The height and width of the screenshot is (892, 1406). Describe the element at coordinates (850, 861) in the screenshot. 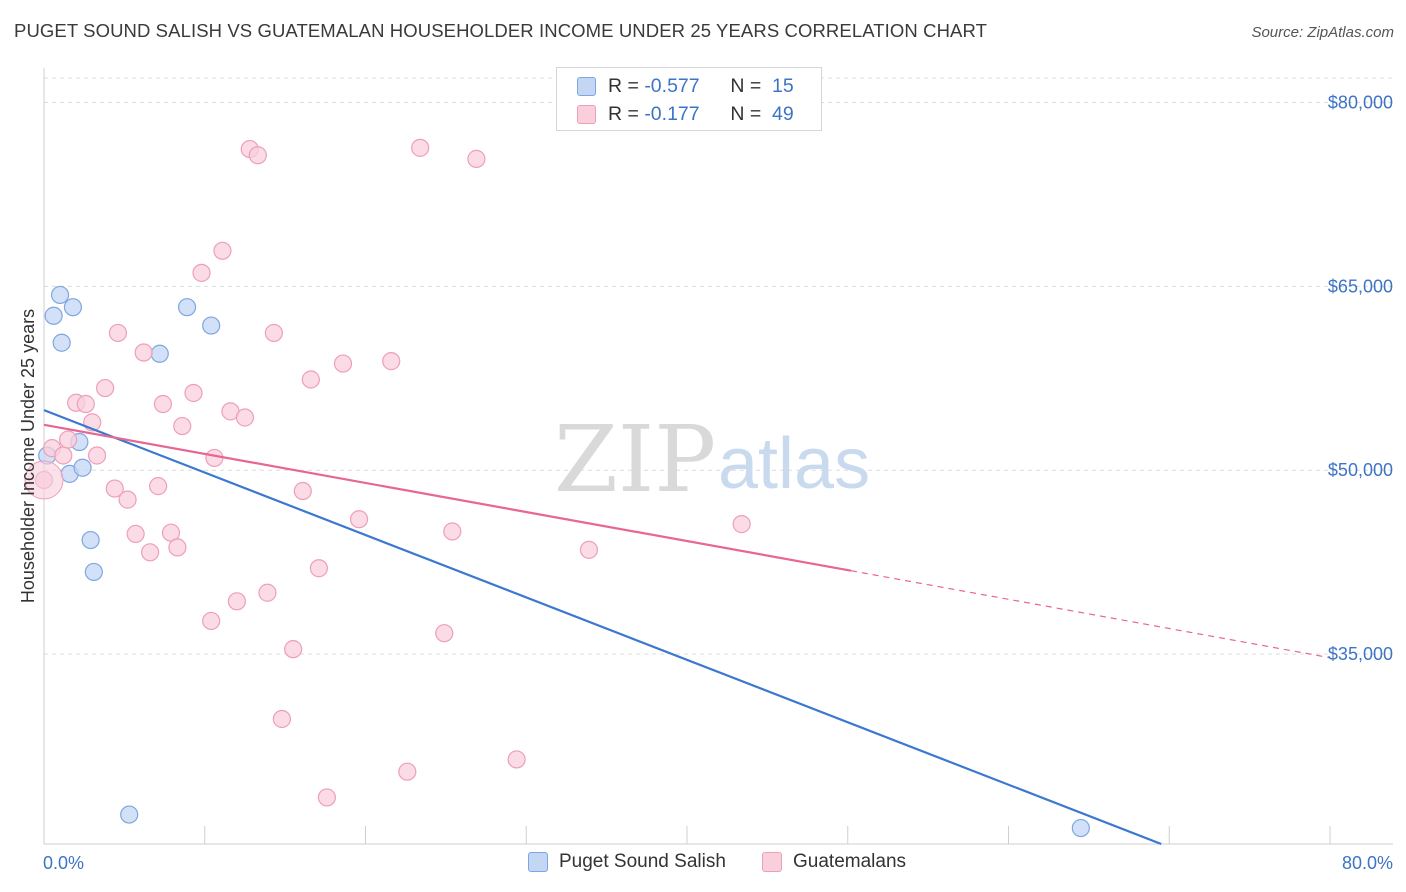

I see `bottom-legend-label: Guatemalans` at that location.